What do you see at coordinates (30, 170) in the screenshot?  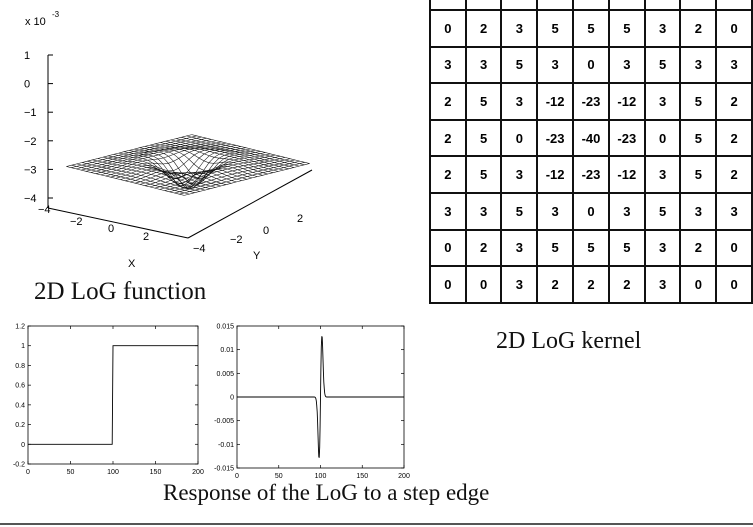 I see `z-tick-label: −3` at bounding box center [30, 170].